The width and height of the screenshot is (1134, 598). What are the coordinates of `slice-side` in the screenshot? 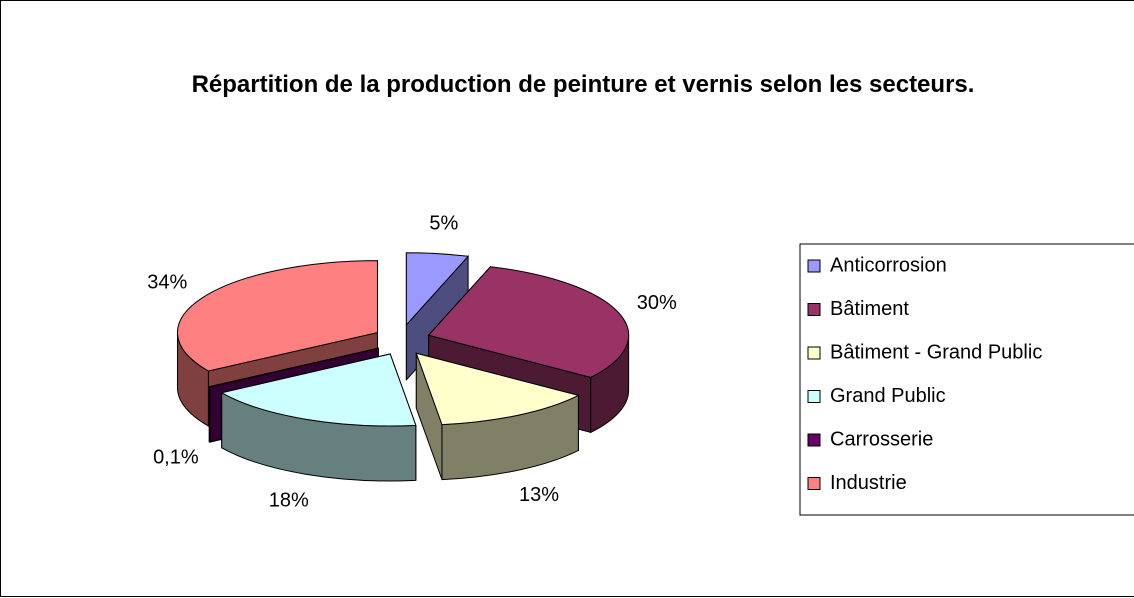 It's located at (209, 414).